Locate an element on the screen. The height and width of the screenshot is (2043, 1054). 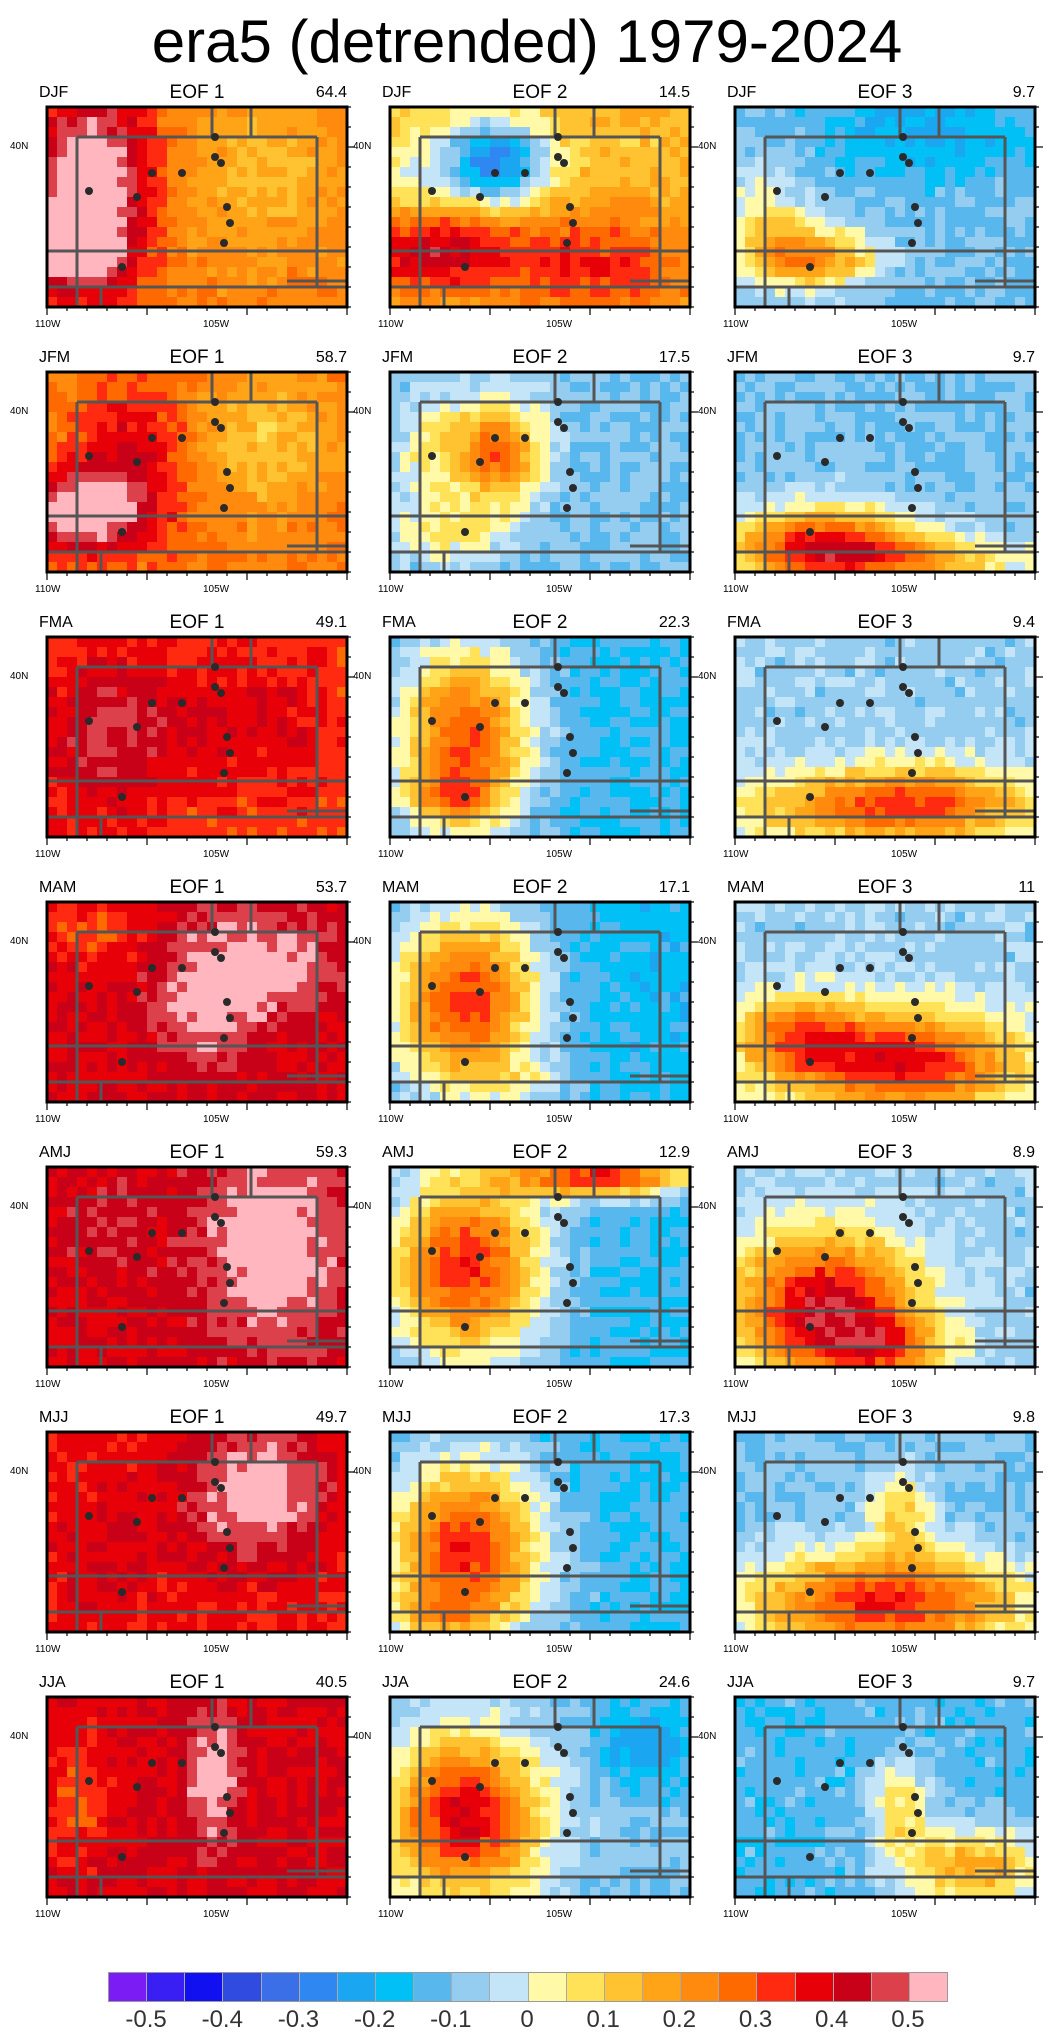
eof-map is located at coordinates (888, 475).